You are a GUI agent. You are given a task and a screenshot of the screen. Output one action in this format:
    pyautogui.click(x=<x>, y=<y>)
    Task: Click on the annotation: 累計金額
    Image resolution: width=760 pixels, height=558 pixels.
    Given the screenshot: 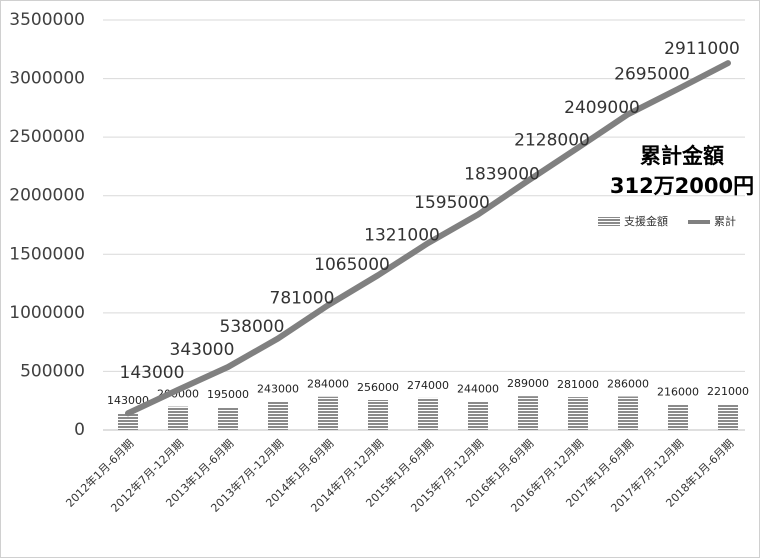 What is the action you would take?
    pyautogui.click(x=682, y=156)
    